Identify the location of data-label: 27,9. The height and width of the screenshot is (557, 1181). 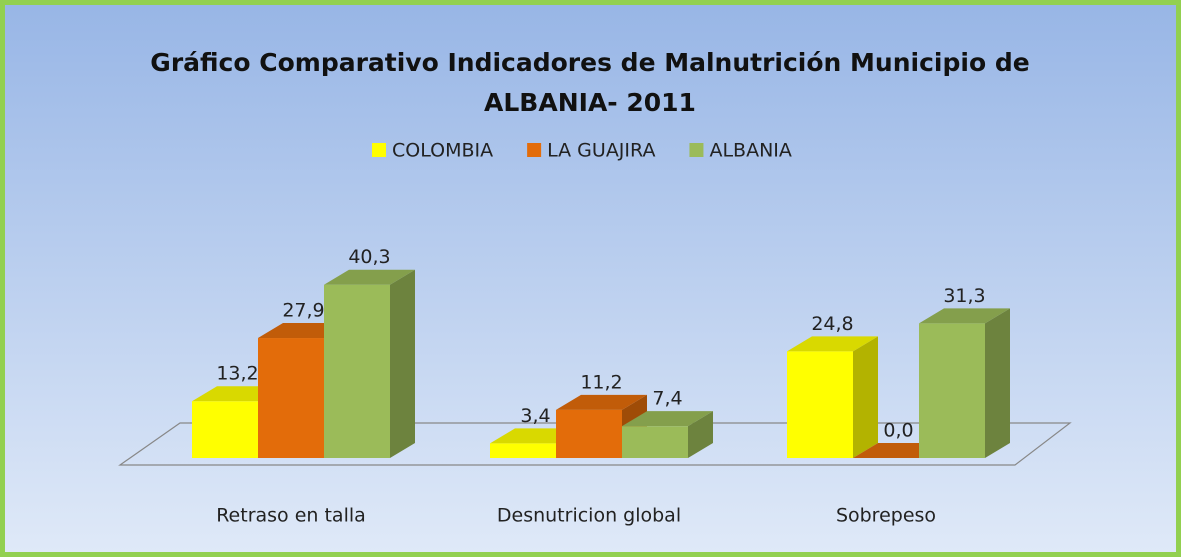
(303, 311).